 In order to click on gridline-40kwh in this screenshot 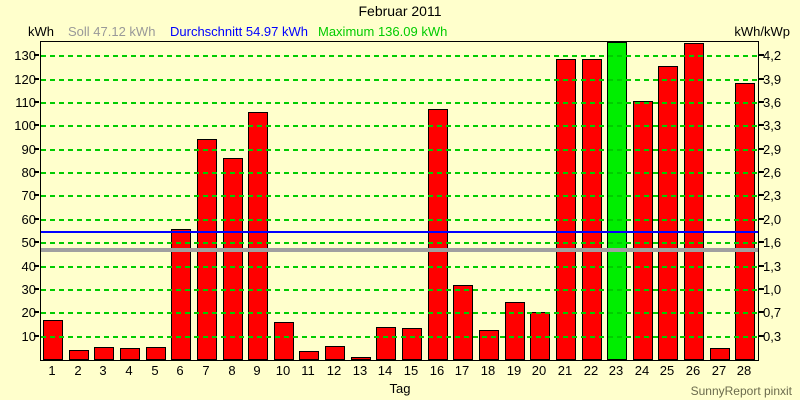, I will do `click(399, 267)`.